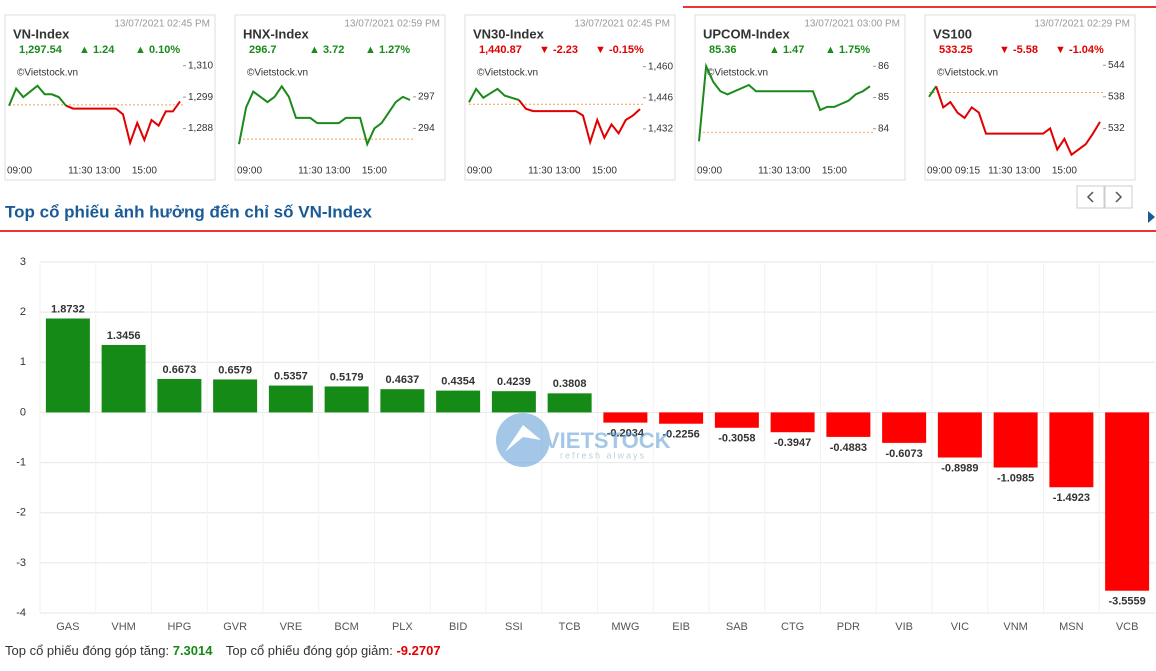  I want to click on y-tick-label: 538, so click(1116, 96).